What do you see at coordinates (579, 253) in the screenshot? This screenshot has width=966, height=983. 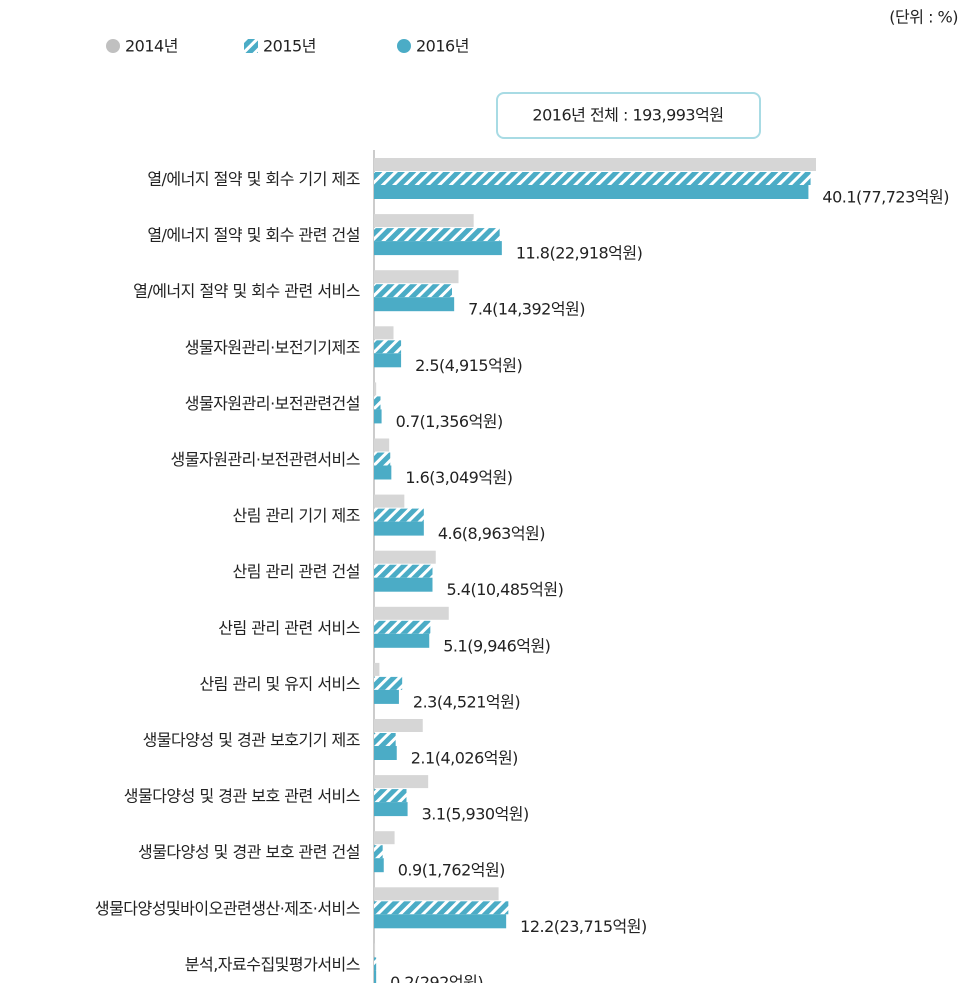 I see `value-label: 11.8(22,918억원)` at bounding box center [579, 253].